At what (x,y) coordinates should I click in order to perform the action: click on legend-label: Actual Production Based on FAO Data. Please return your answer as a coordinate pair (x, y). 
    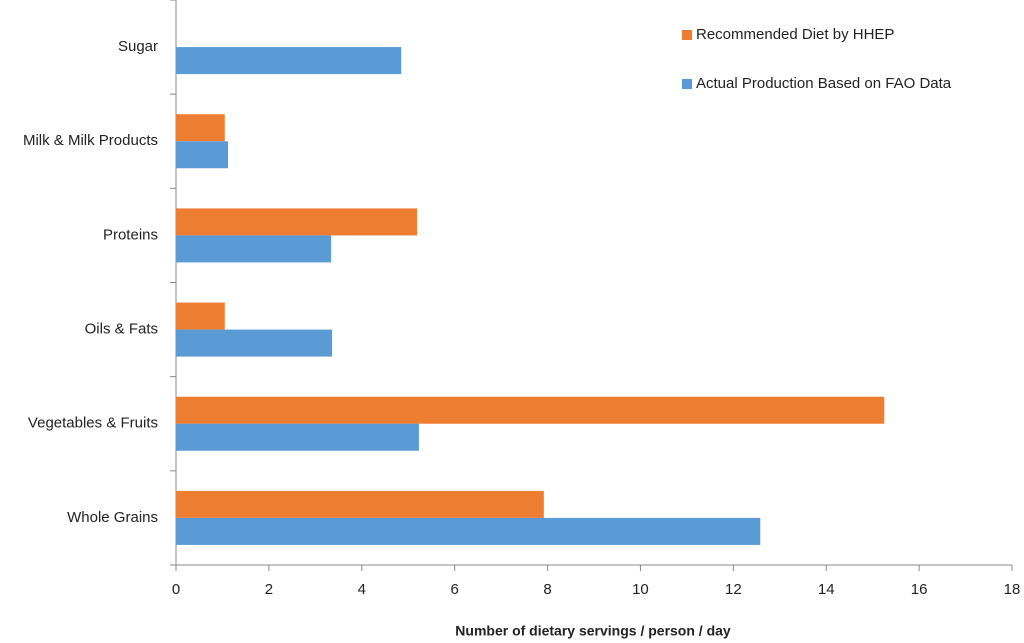
    Looking at the image, I should click on (824, 83).